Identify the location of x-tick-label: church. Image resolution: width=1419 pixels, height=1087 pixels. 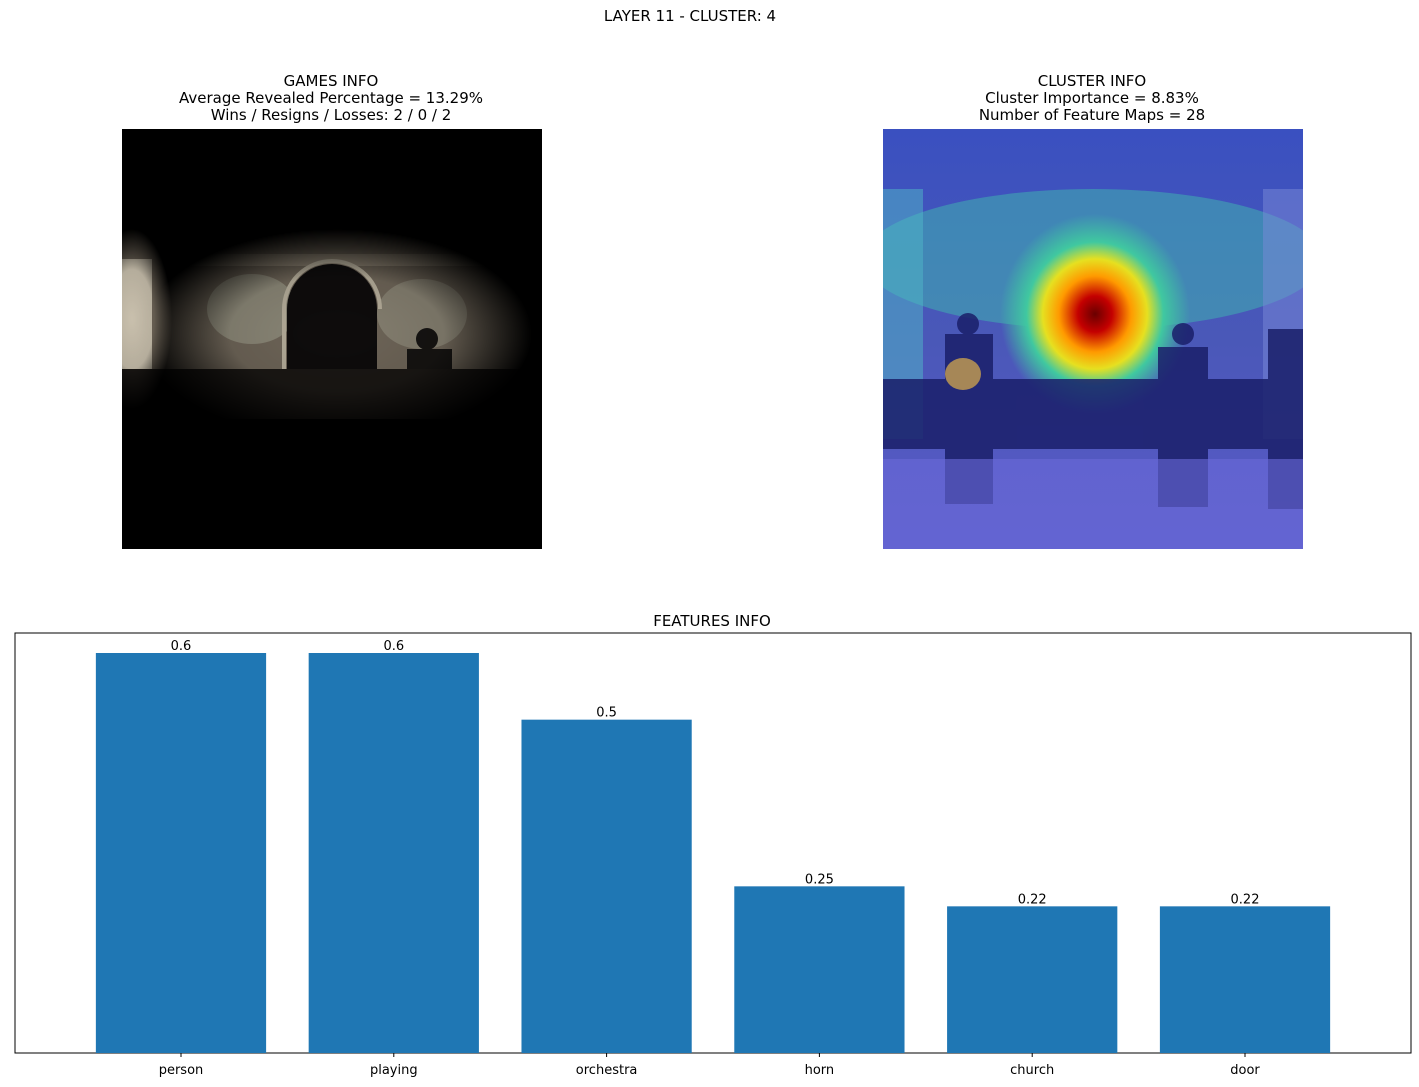
(1032, 1070).